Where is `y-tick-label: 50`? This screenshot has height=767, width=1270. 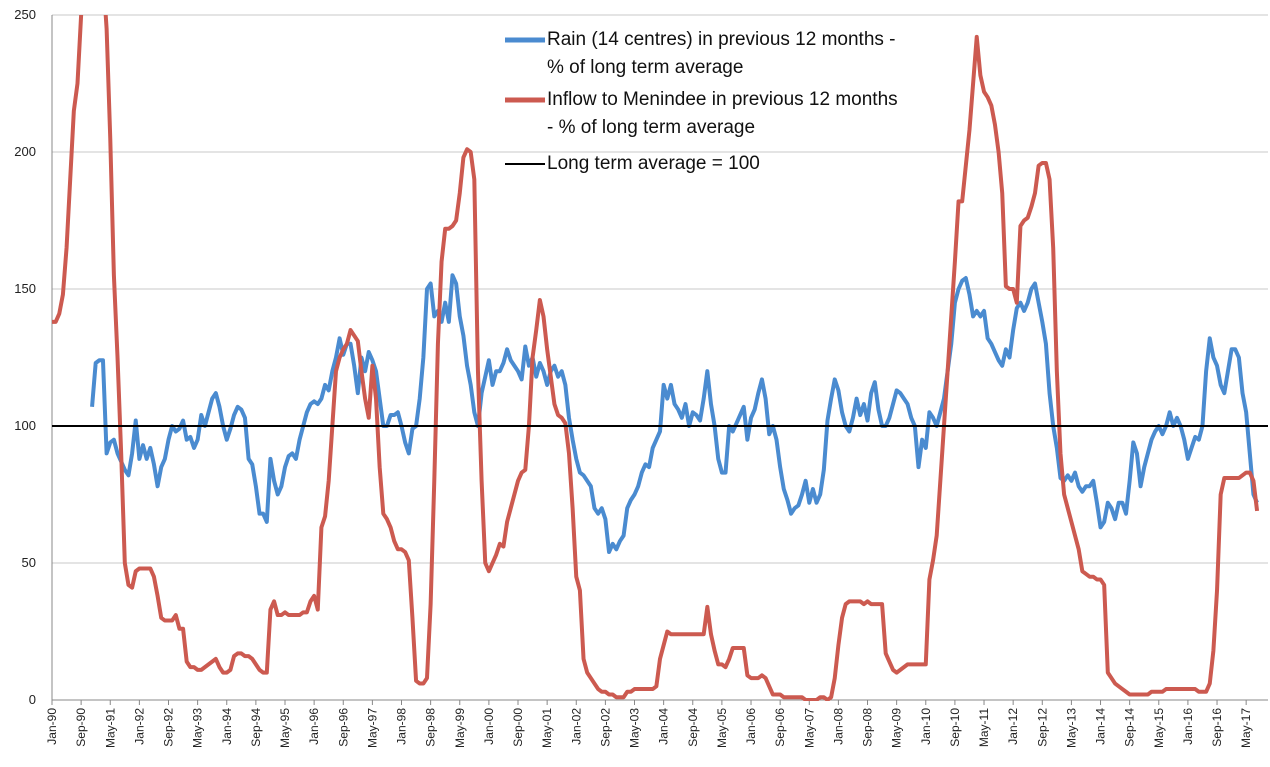 y-tick-label: 50 is located at coordinates (29, 562).